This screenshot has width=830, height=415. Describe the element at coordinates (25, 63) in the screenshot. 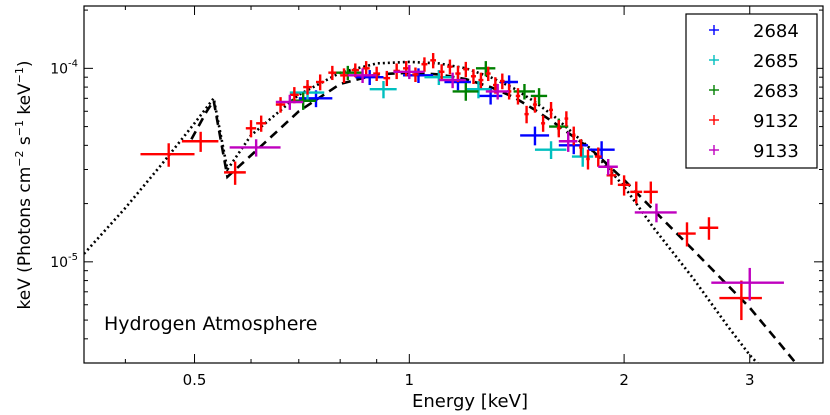

I see `y-label-post: )` at that location.